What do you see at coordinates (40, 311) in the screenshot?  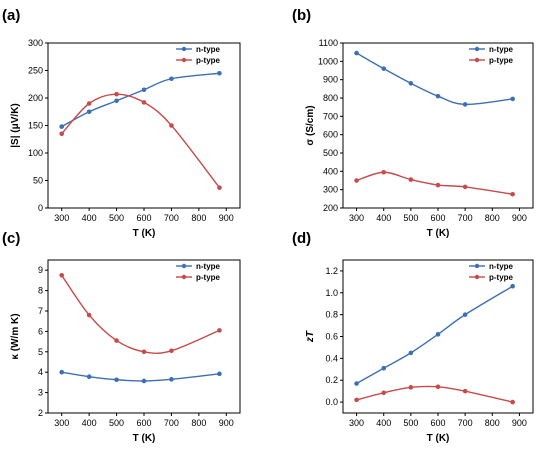 I see `y-tick-label: 7` at bounding box center [40, 311].